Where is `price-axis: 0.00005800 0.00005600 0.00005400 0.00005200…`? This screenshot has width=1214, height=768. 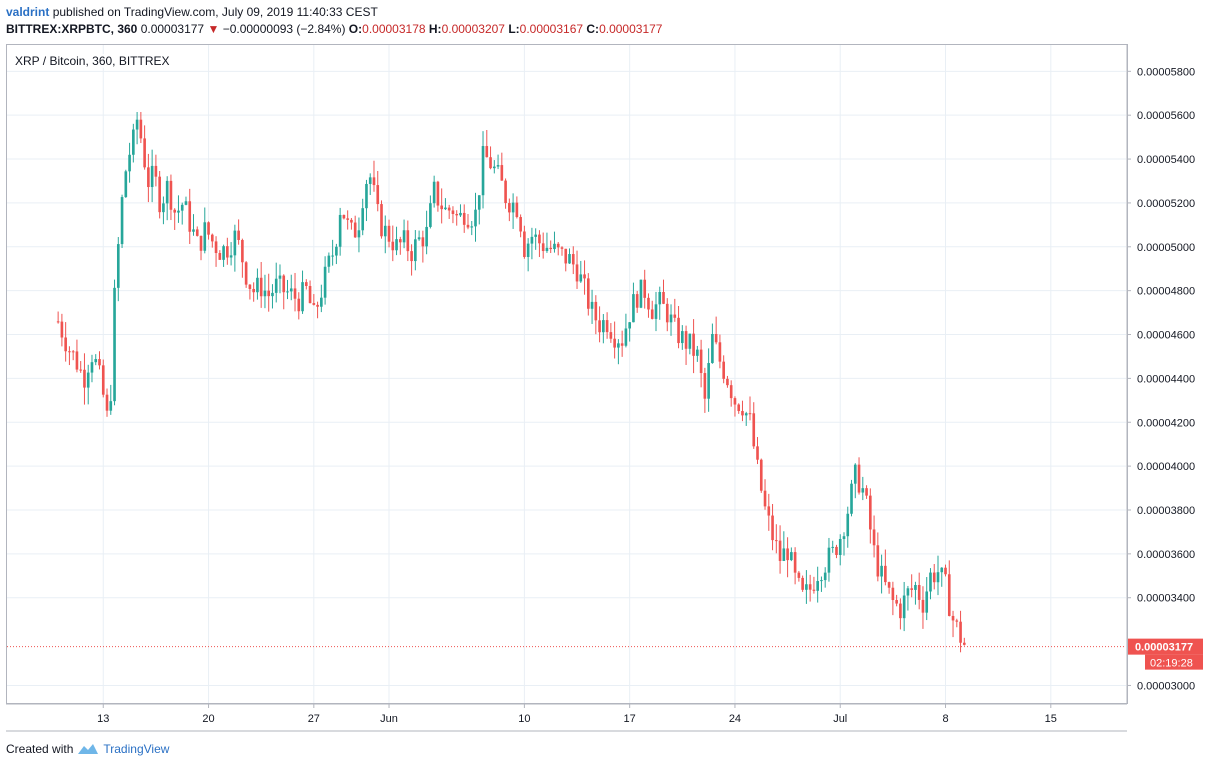
price-axis: 0.00005800 0.00005600 0.00005400 0.00005200… is located at coordinates (1161, 379).